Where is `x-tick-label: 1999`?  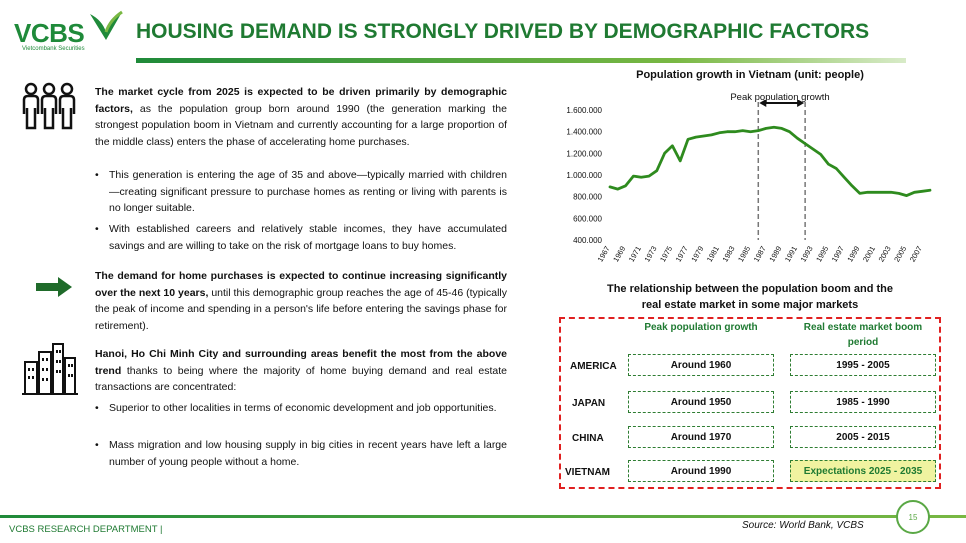 x-tick-label: 1999 is located at coordinates (853, 254).